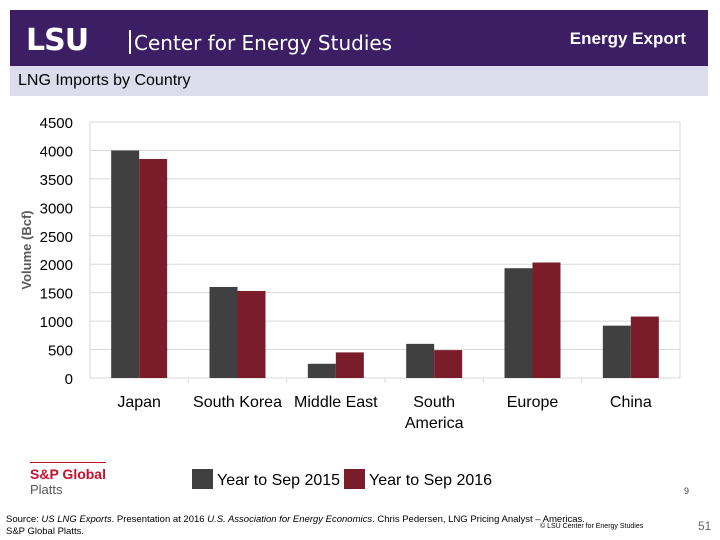 This screenshot has height=540, width=720. I want to click on source-text-1: . Presentation at 2016, so click(159, 519).